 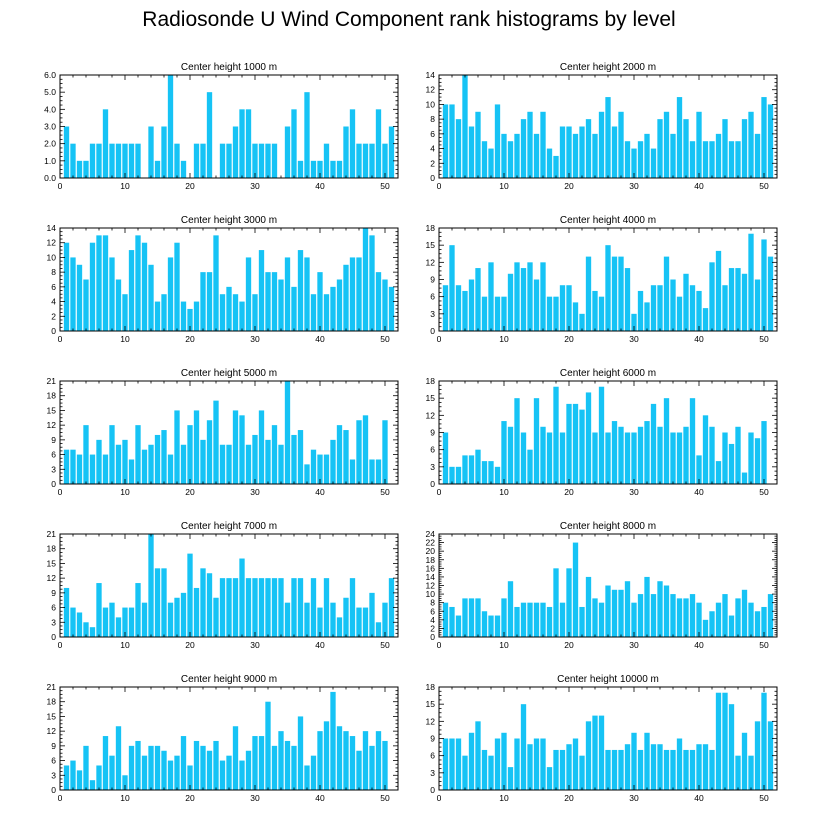 What do you see at coordinates (50, 75) in the screenshot?
I see `y-tick-label: 6.0` at bounding box center [50, 75].